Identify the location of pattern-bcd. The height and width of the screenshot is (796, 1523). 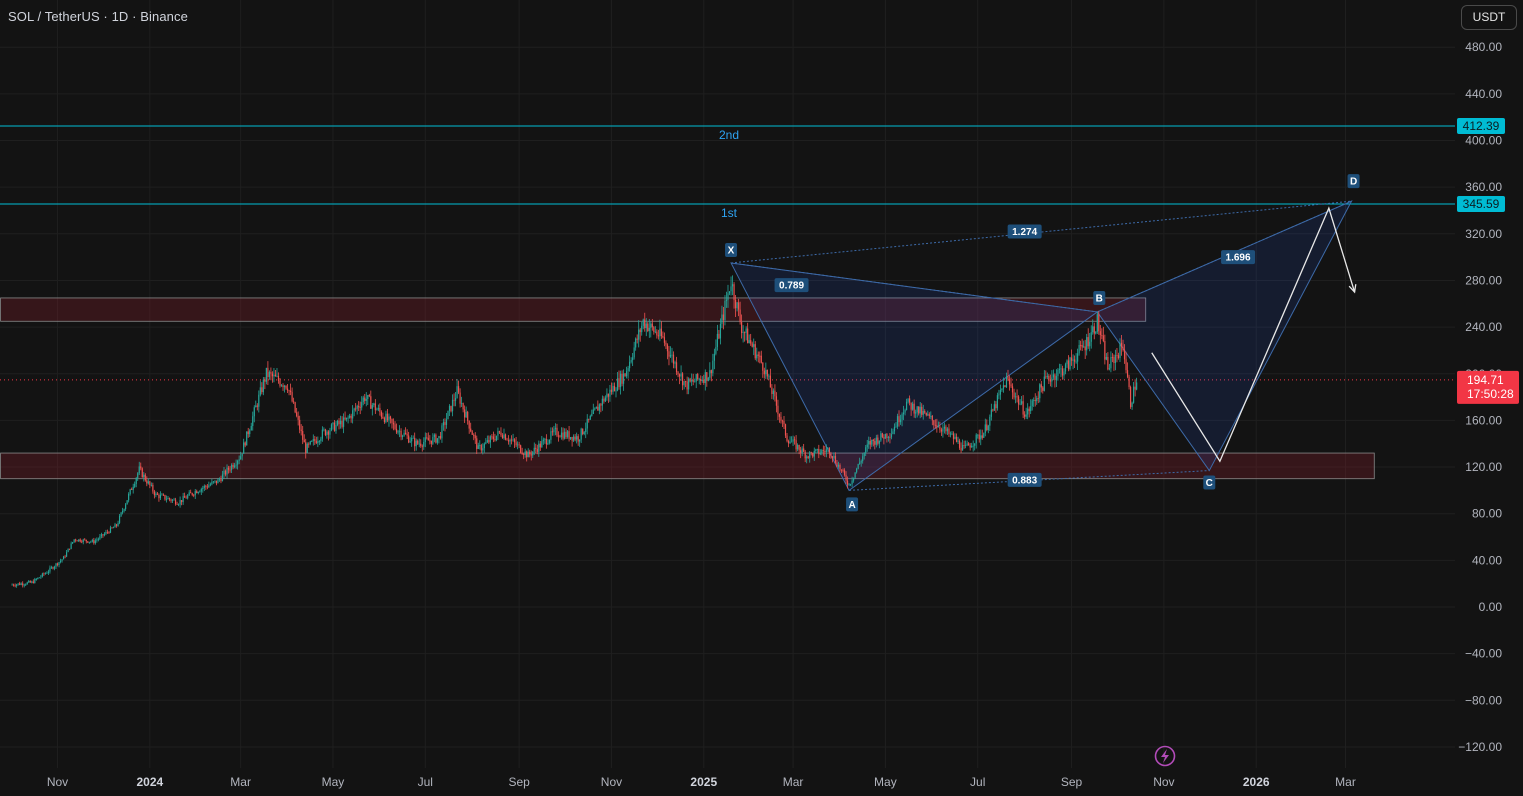
(1224, 336).